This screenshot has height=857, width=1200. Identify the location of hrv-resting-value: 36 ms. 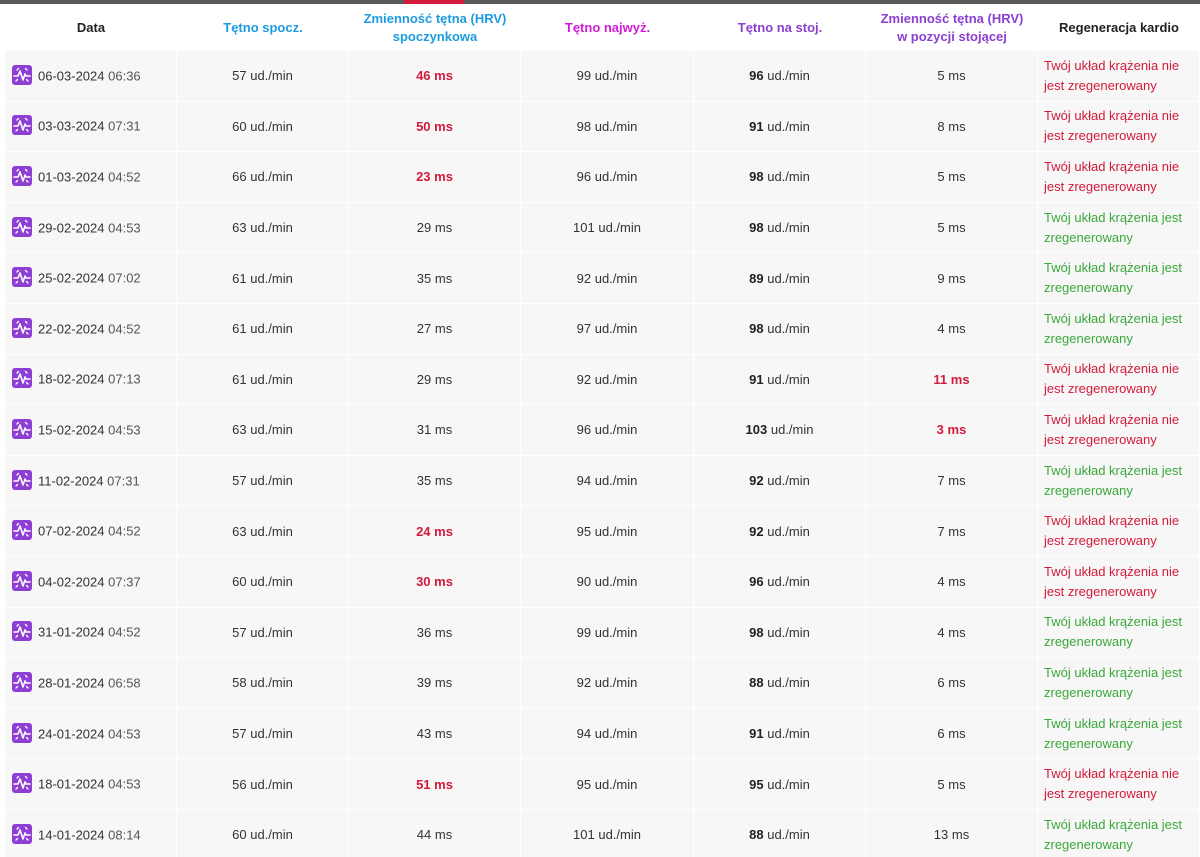
(434, 632).